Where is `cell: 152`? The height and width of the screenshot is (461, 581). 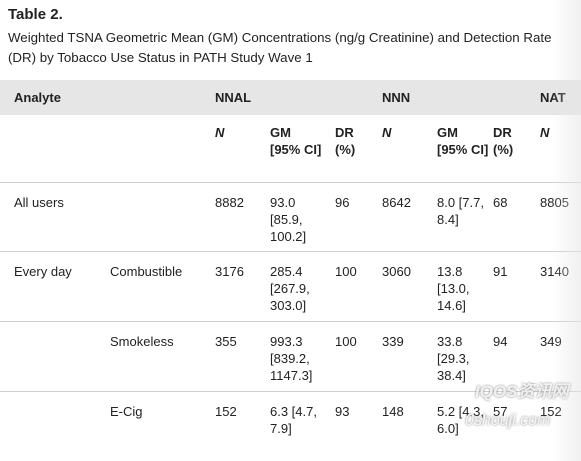 cell: 152 is located at coordinates (226, 411).